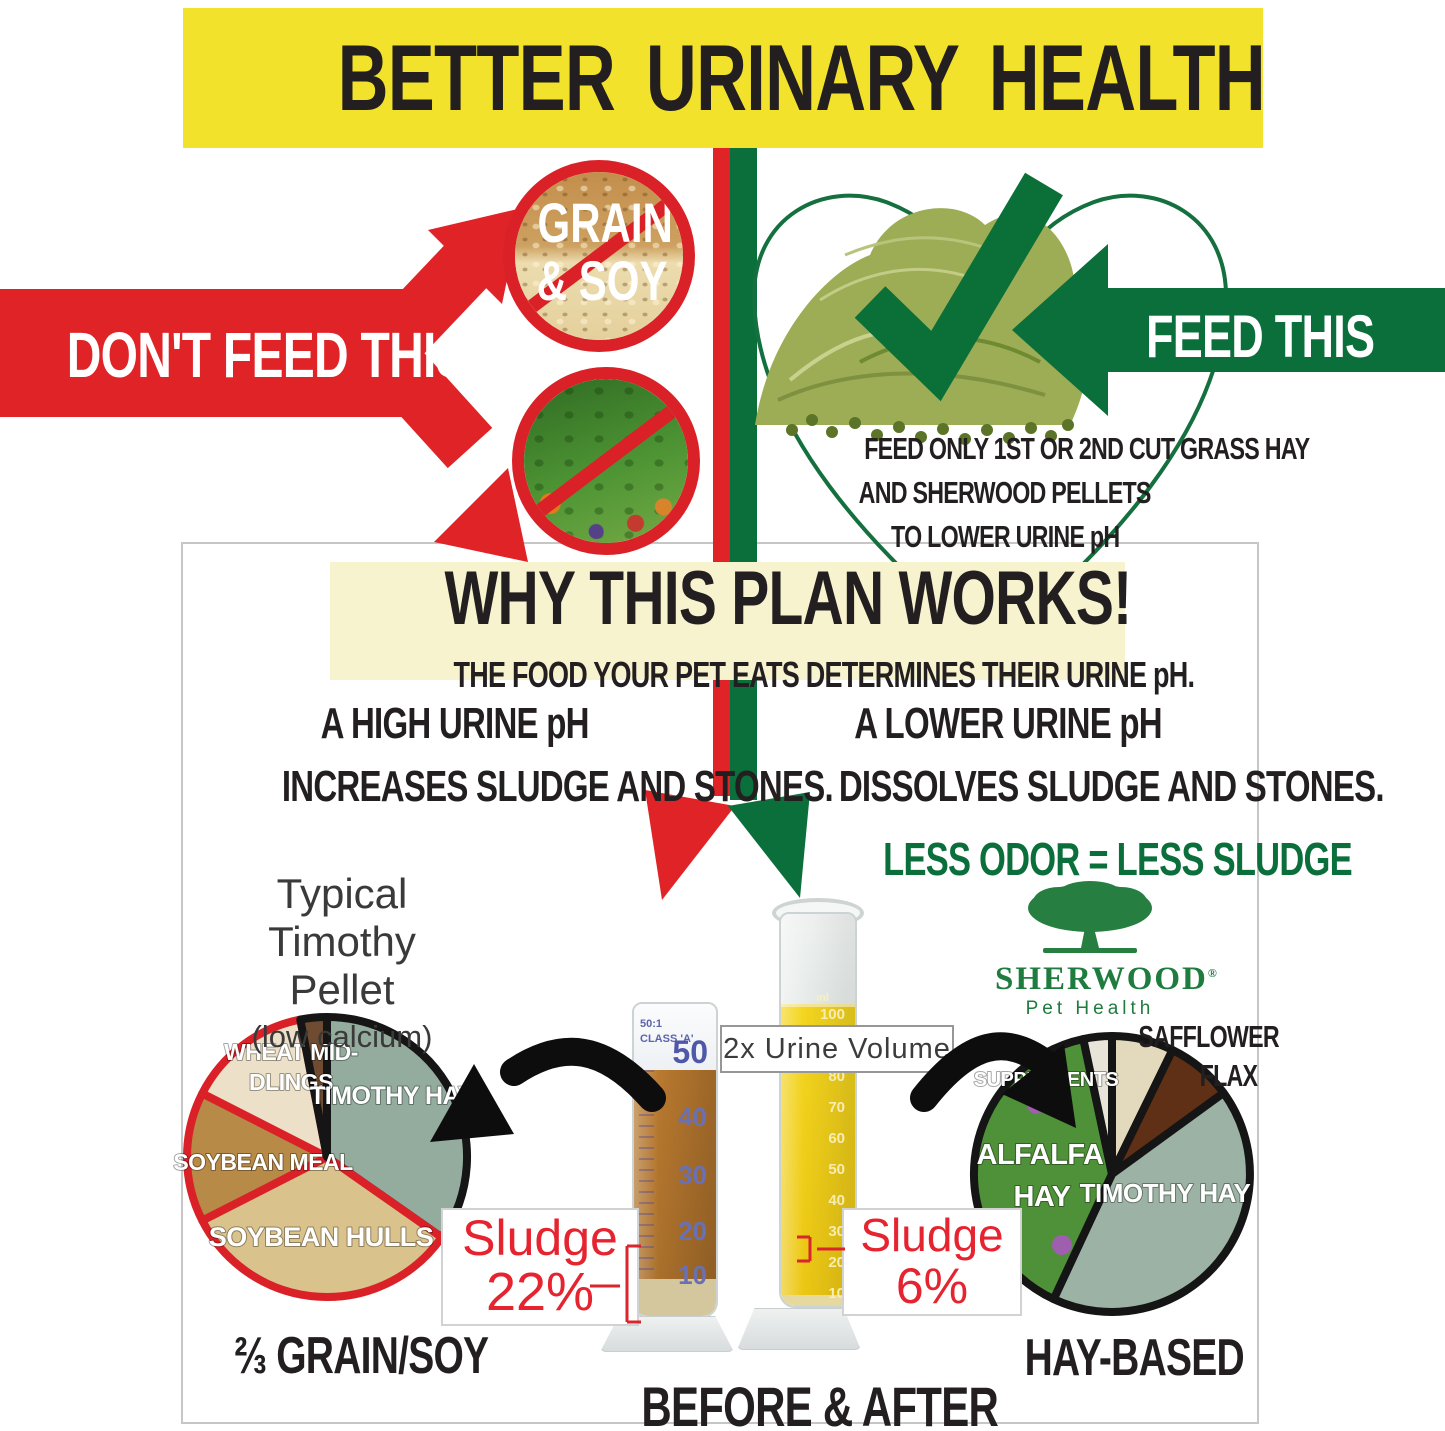  I want to click on label-wheat-middlings-1: WHEAT MID-, so click(291, 1052).